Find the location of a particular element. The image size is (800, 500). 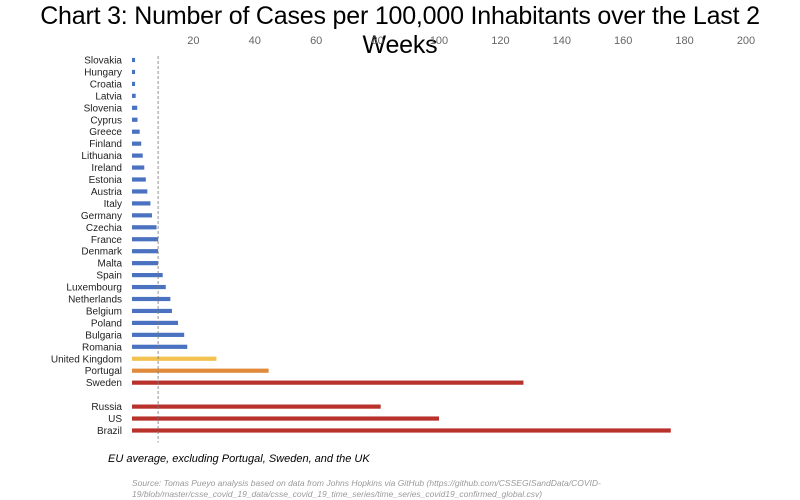

x-tick-label: 60 is located at coordinates (316, 41).